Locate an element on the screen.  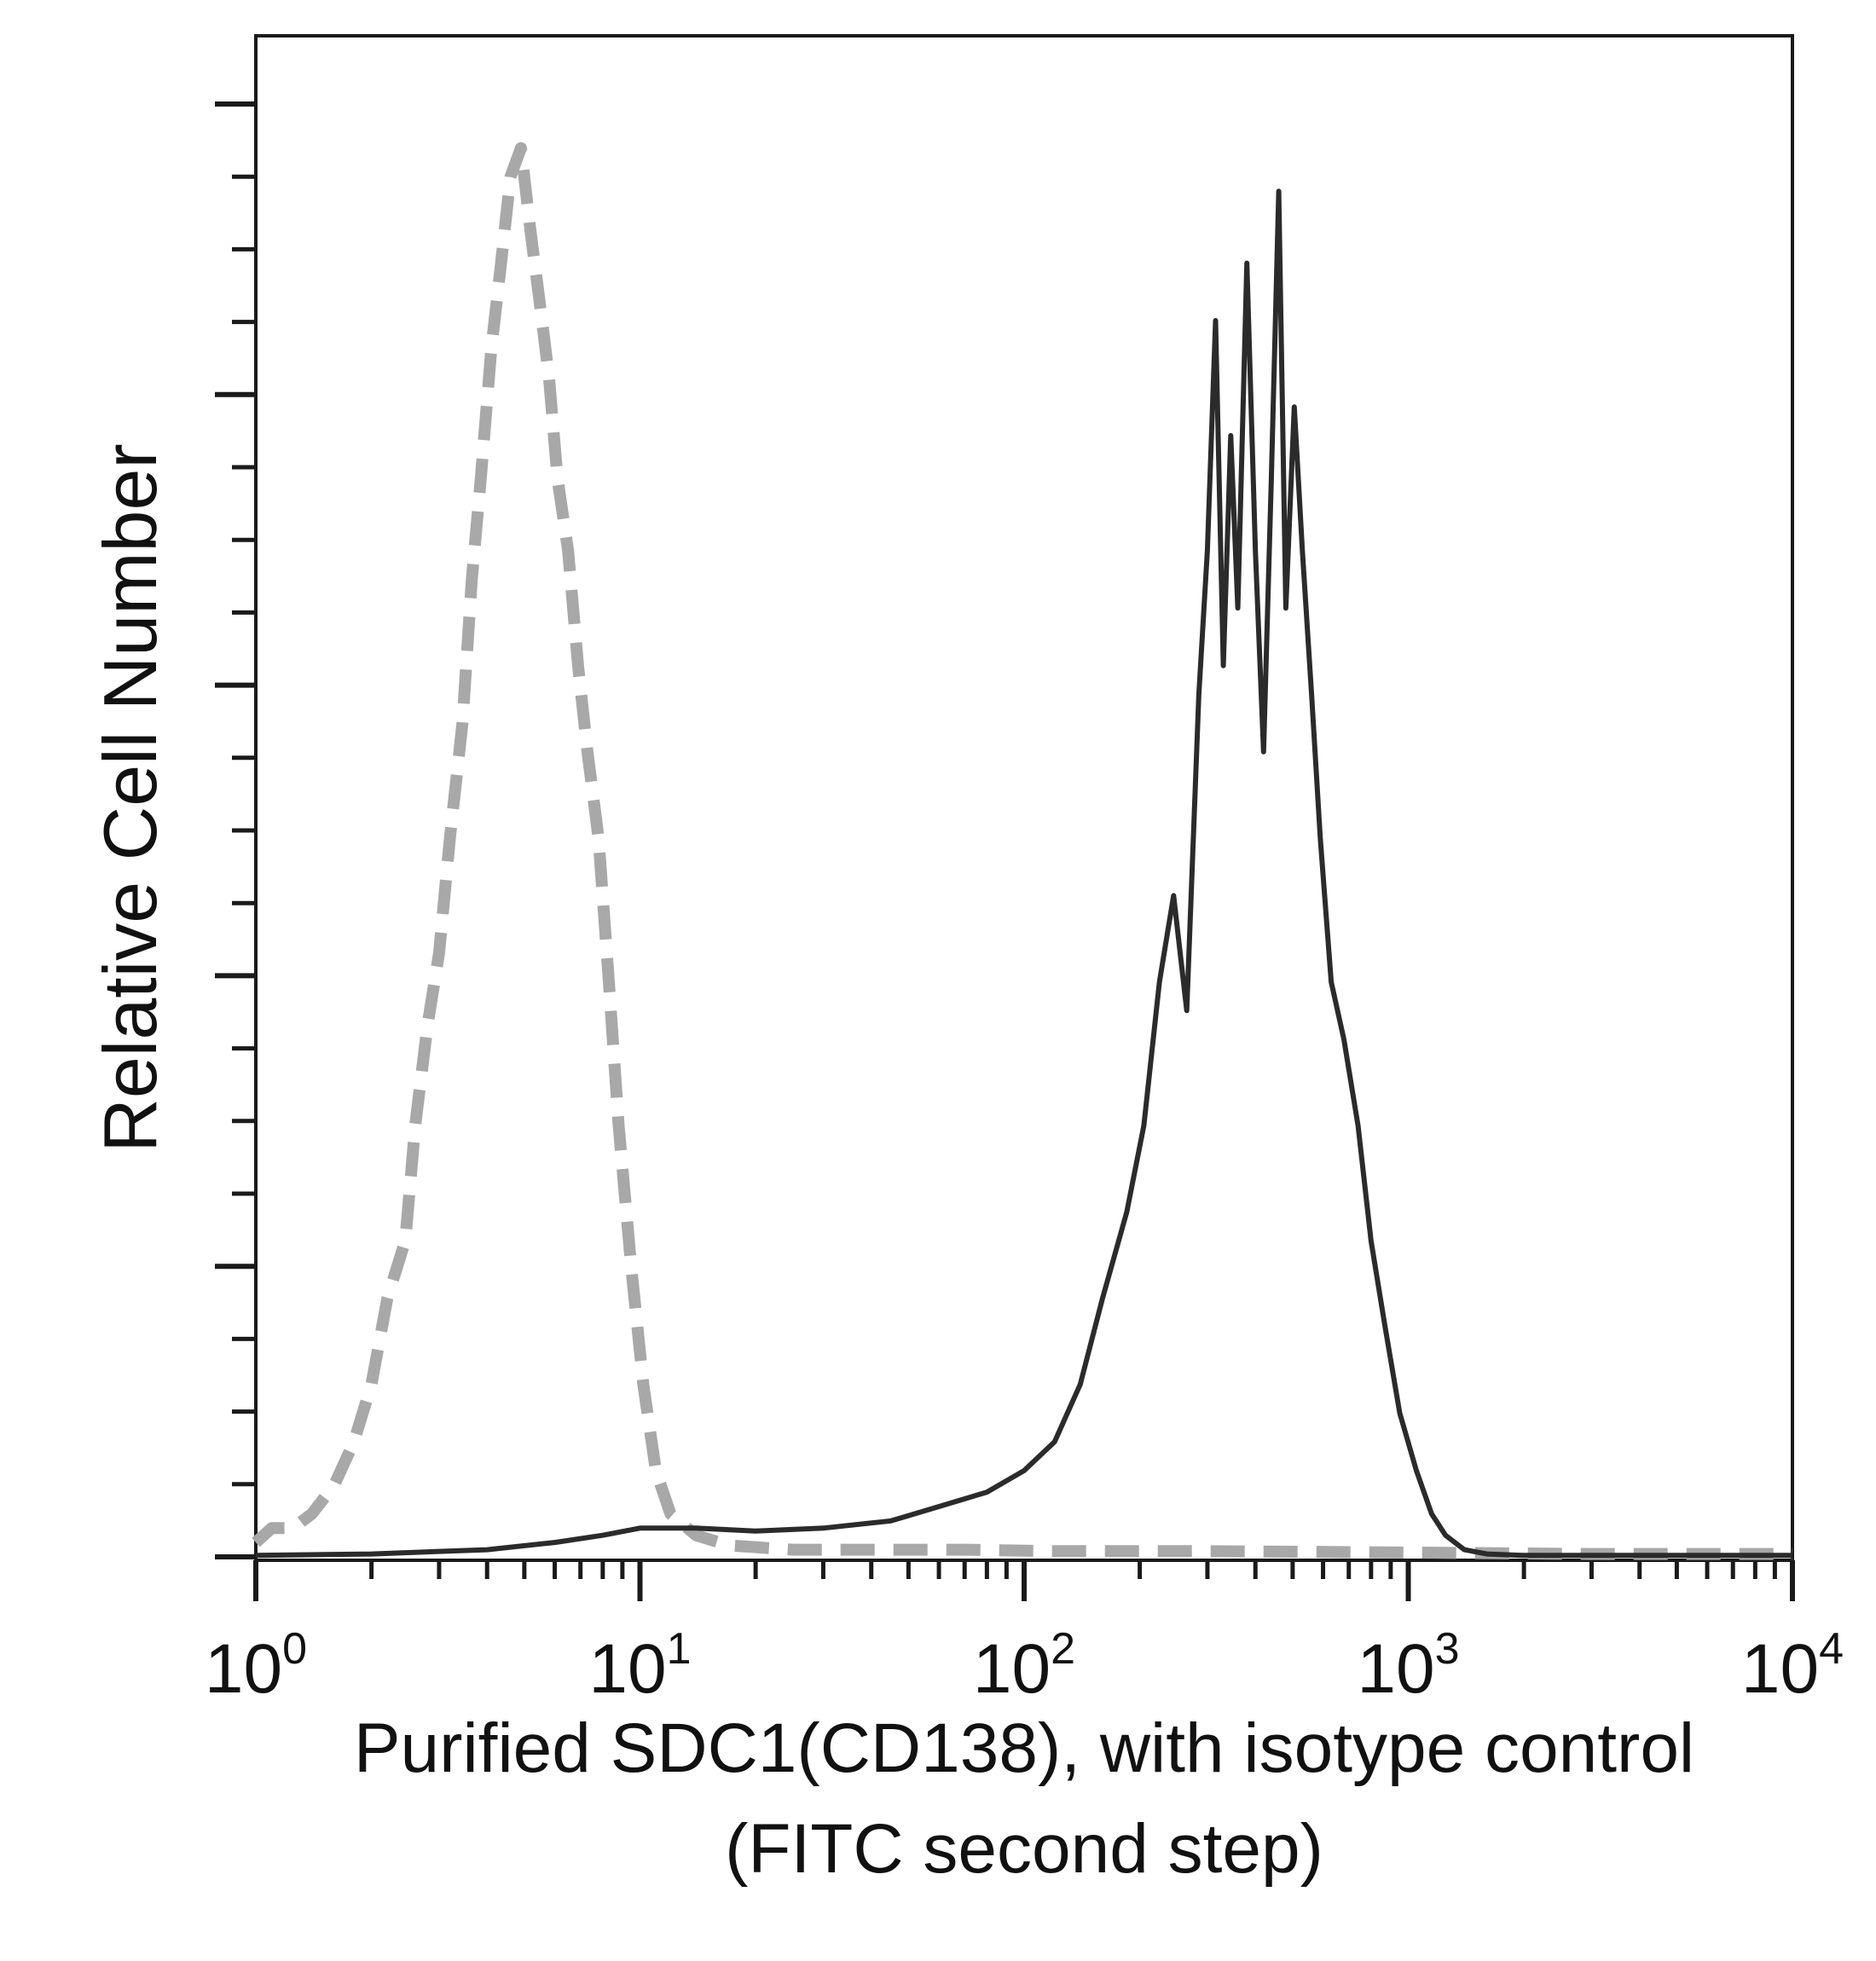
x-tick-label: 10¹ is located at coordinates (639, 1666).